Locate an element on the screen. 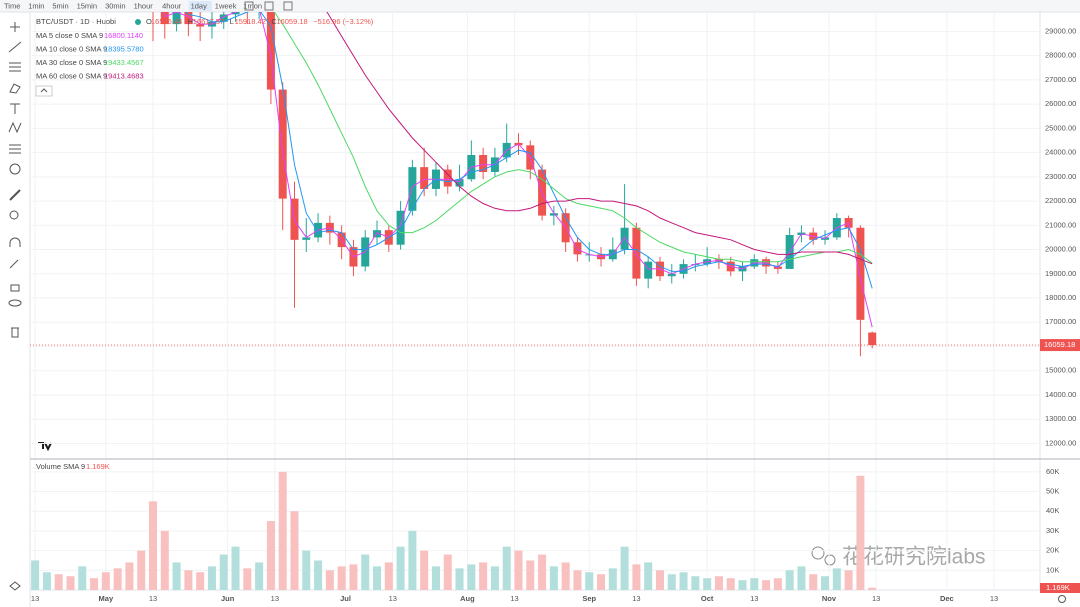 This screenshot has height=607, width=1080. tool-eye is located at coordinates (15, 303).